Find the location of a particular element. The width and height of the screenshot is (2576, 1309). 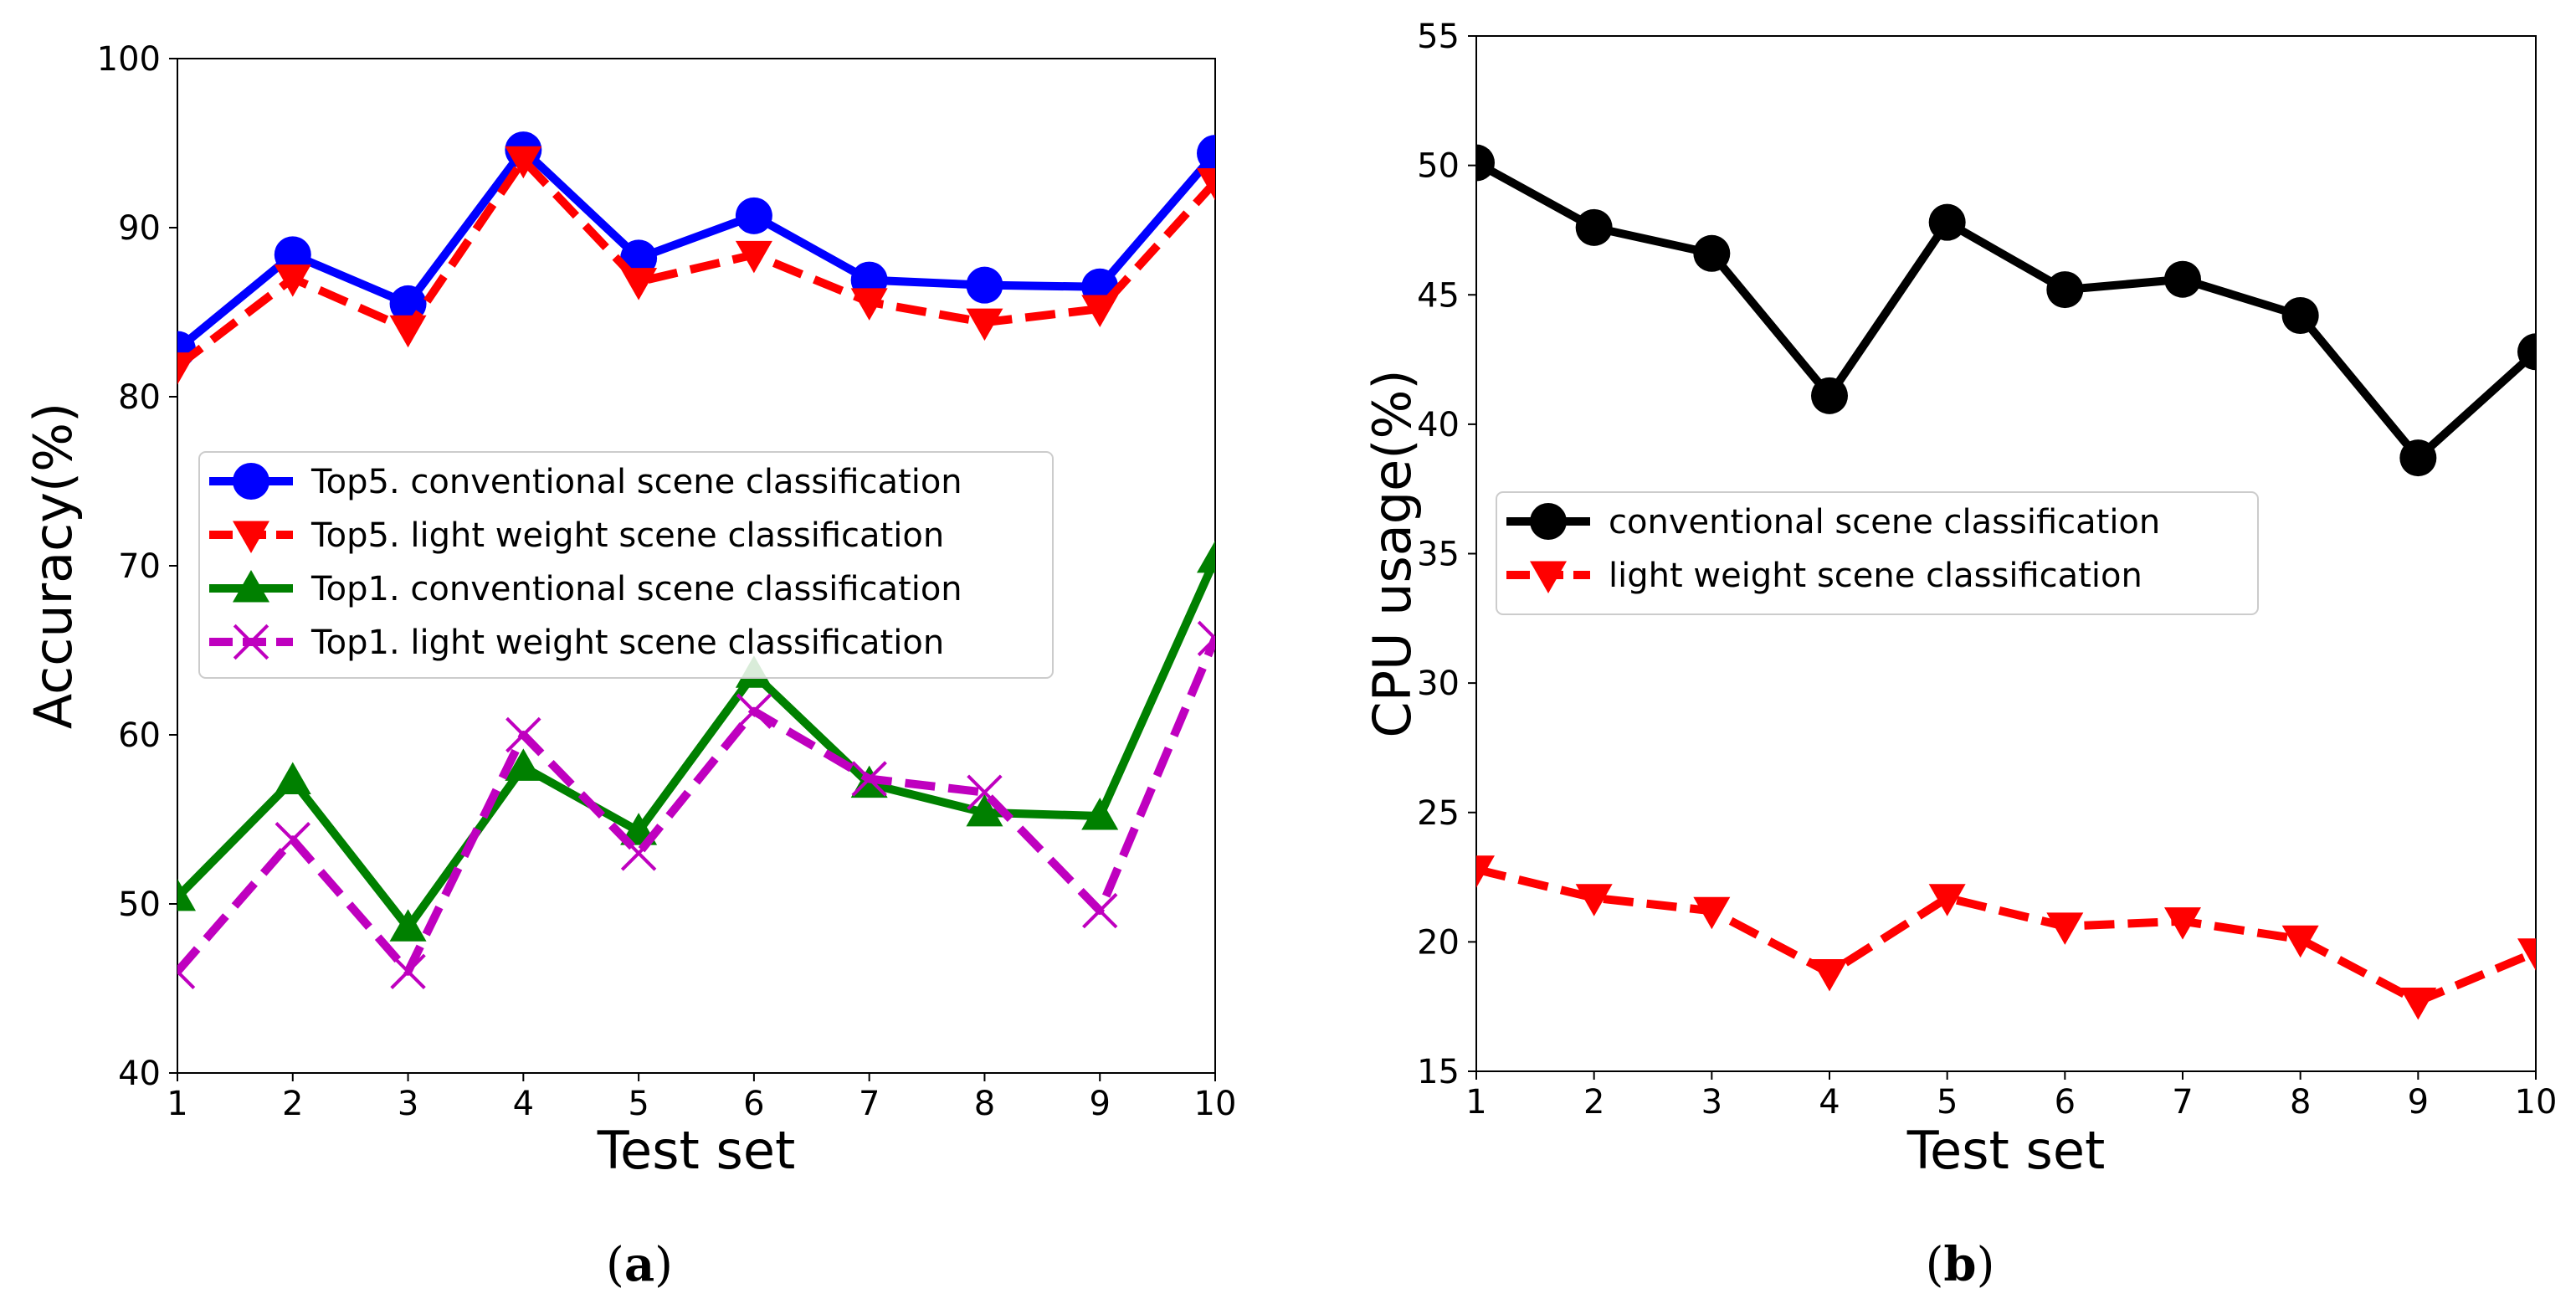

x-tick-label: 6 is located at coordinates (753, 1104).